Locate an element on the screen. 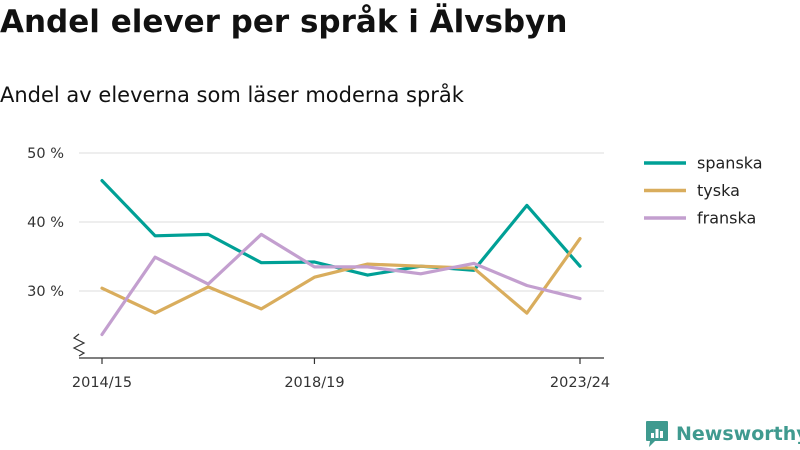 The width and height of the screenshot is (800, 450). legend-label: franska is located at coordinates (726, 218).